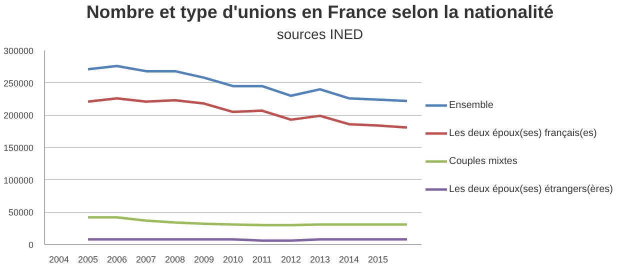 This screenshot has height=269, width=640. I want to click on x-tick-label: 2013, so click(320, 259).